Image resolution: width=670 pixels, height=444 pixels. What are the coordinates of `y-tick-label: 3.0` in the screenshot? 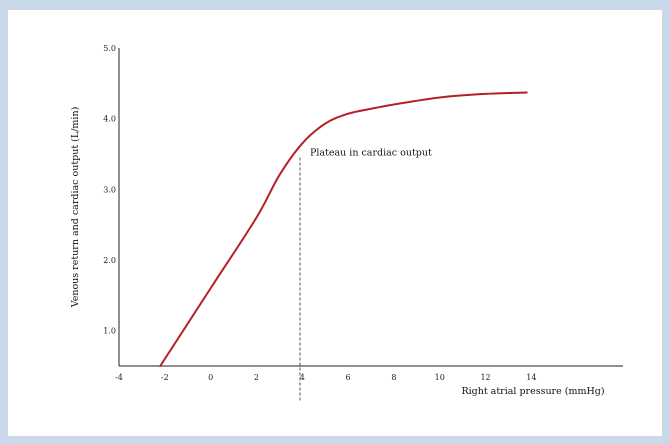 It's located at (109, 189).